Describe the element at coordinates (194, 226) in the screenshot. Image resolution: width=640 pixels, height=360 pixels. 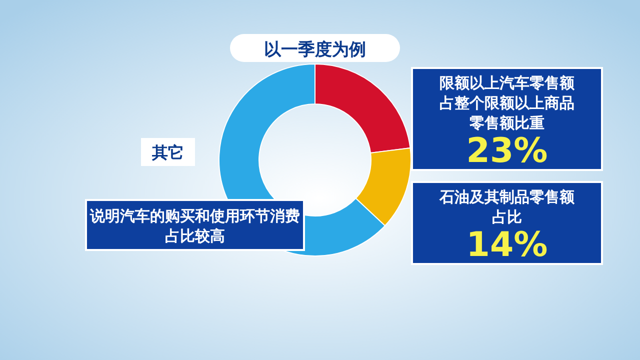
I see `text: 说明汽车的购买和使用环节消费占比较高` at that location.